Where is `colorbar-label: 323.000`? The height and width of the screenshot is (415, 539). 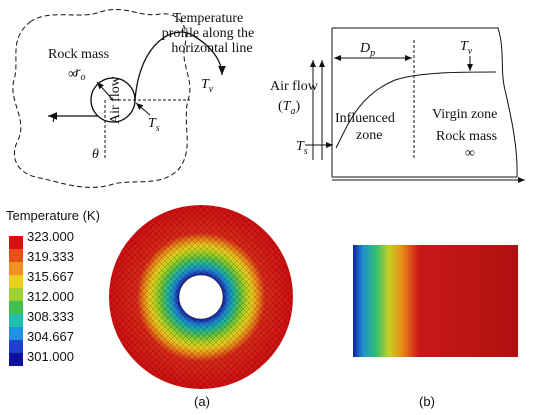 colorbar-label: 323.000 is located at coordinates (50, 236).